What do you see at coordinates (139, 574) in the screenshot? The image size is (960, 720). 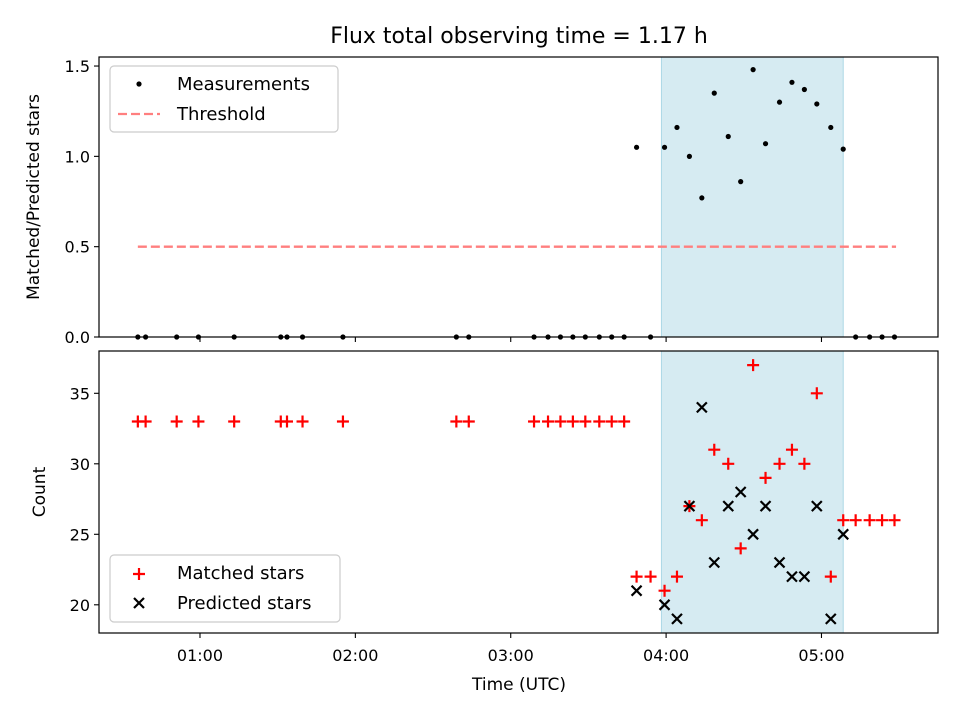 I see `legend-matched-marker` at bounding box center [139, 574].